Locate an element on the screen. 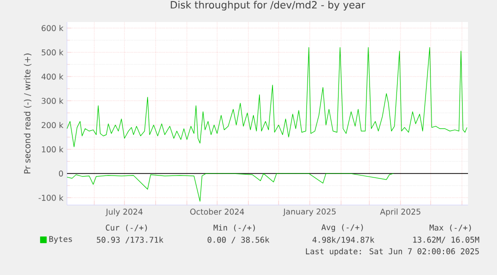 Image resolution: width=497 pixels, height=275 pixels. line-series is located at coordinates (230, 187).